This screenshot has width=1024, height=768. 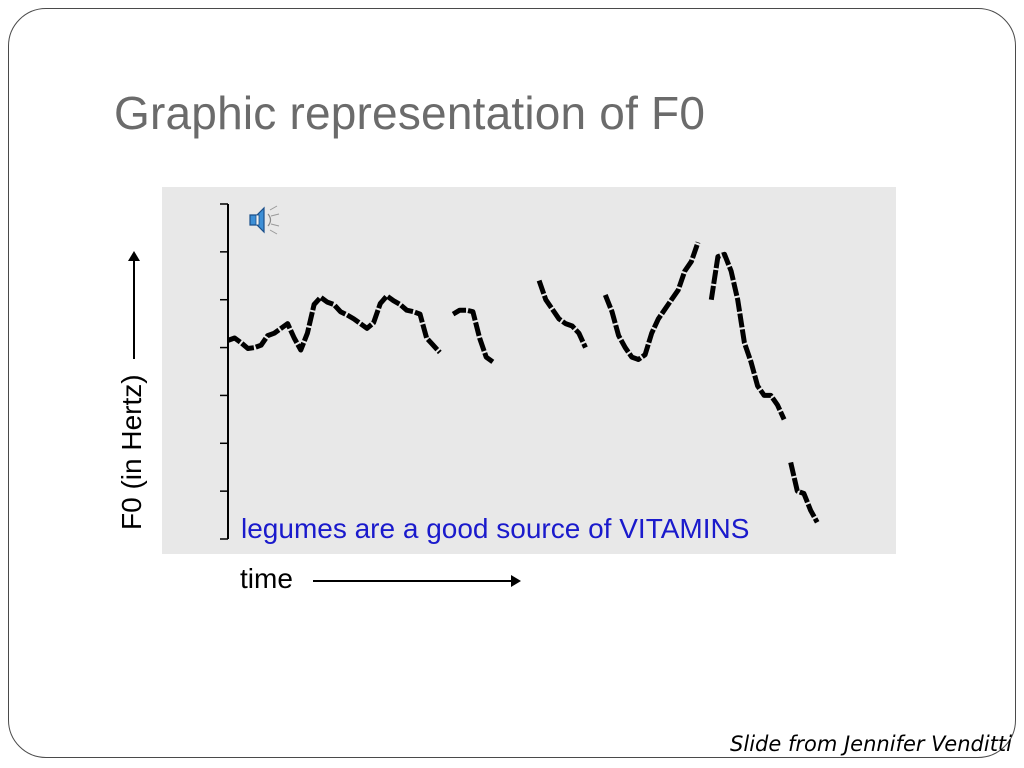 What do you see at coordinates (410, 113) in the screenshot?
I see `slide-title: Graphic representation of F0` at bounding box center [410, 113].